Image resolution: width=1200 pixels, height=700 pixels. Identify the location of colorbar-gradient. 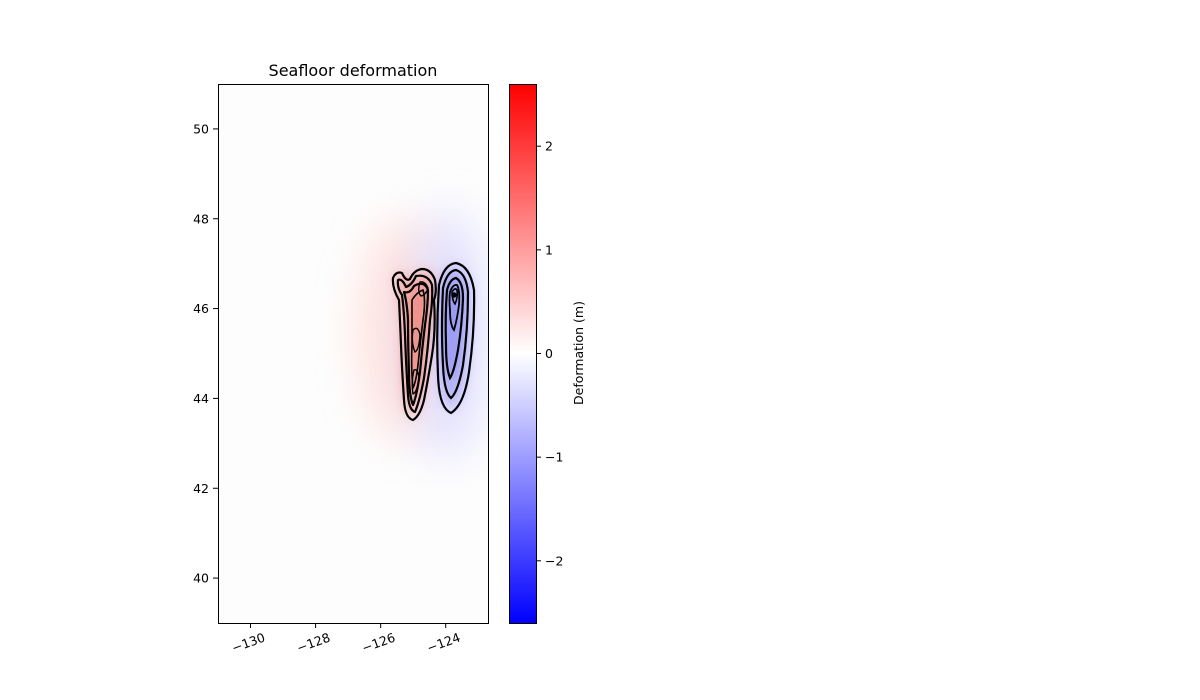
(522, 353).